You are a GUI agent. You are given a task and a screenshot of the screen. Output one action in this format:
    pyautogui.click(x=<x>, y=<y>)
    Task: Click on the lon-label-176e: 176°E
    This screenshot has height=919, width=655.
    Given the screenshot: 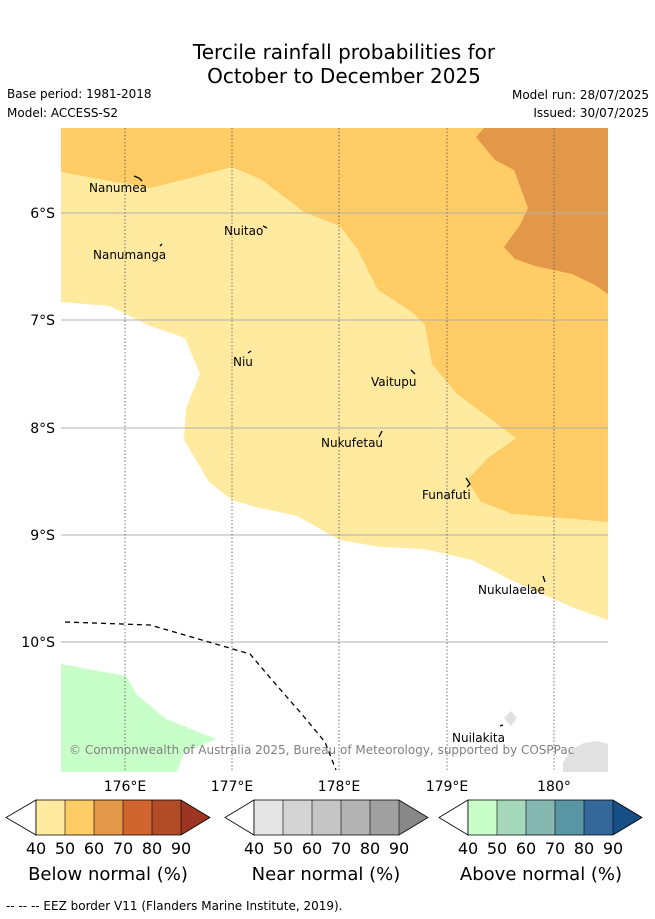 What is the action you would take?
    pyautogui.click(x=125, y=787)
    